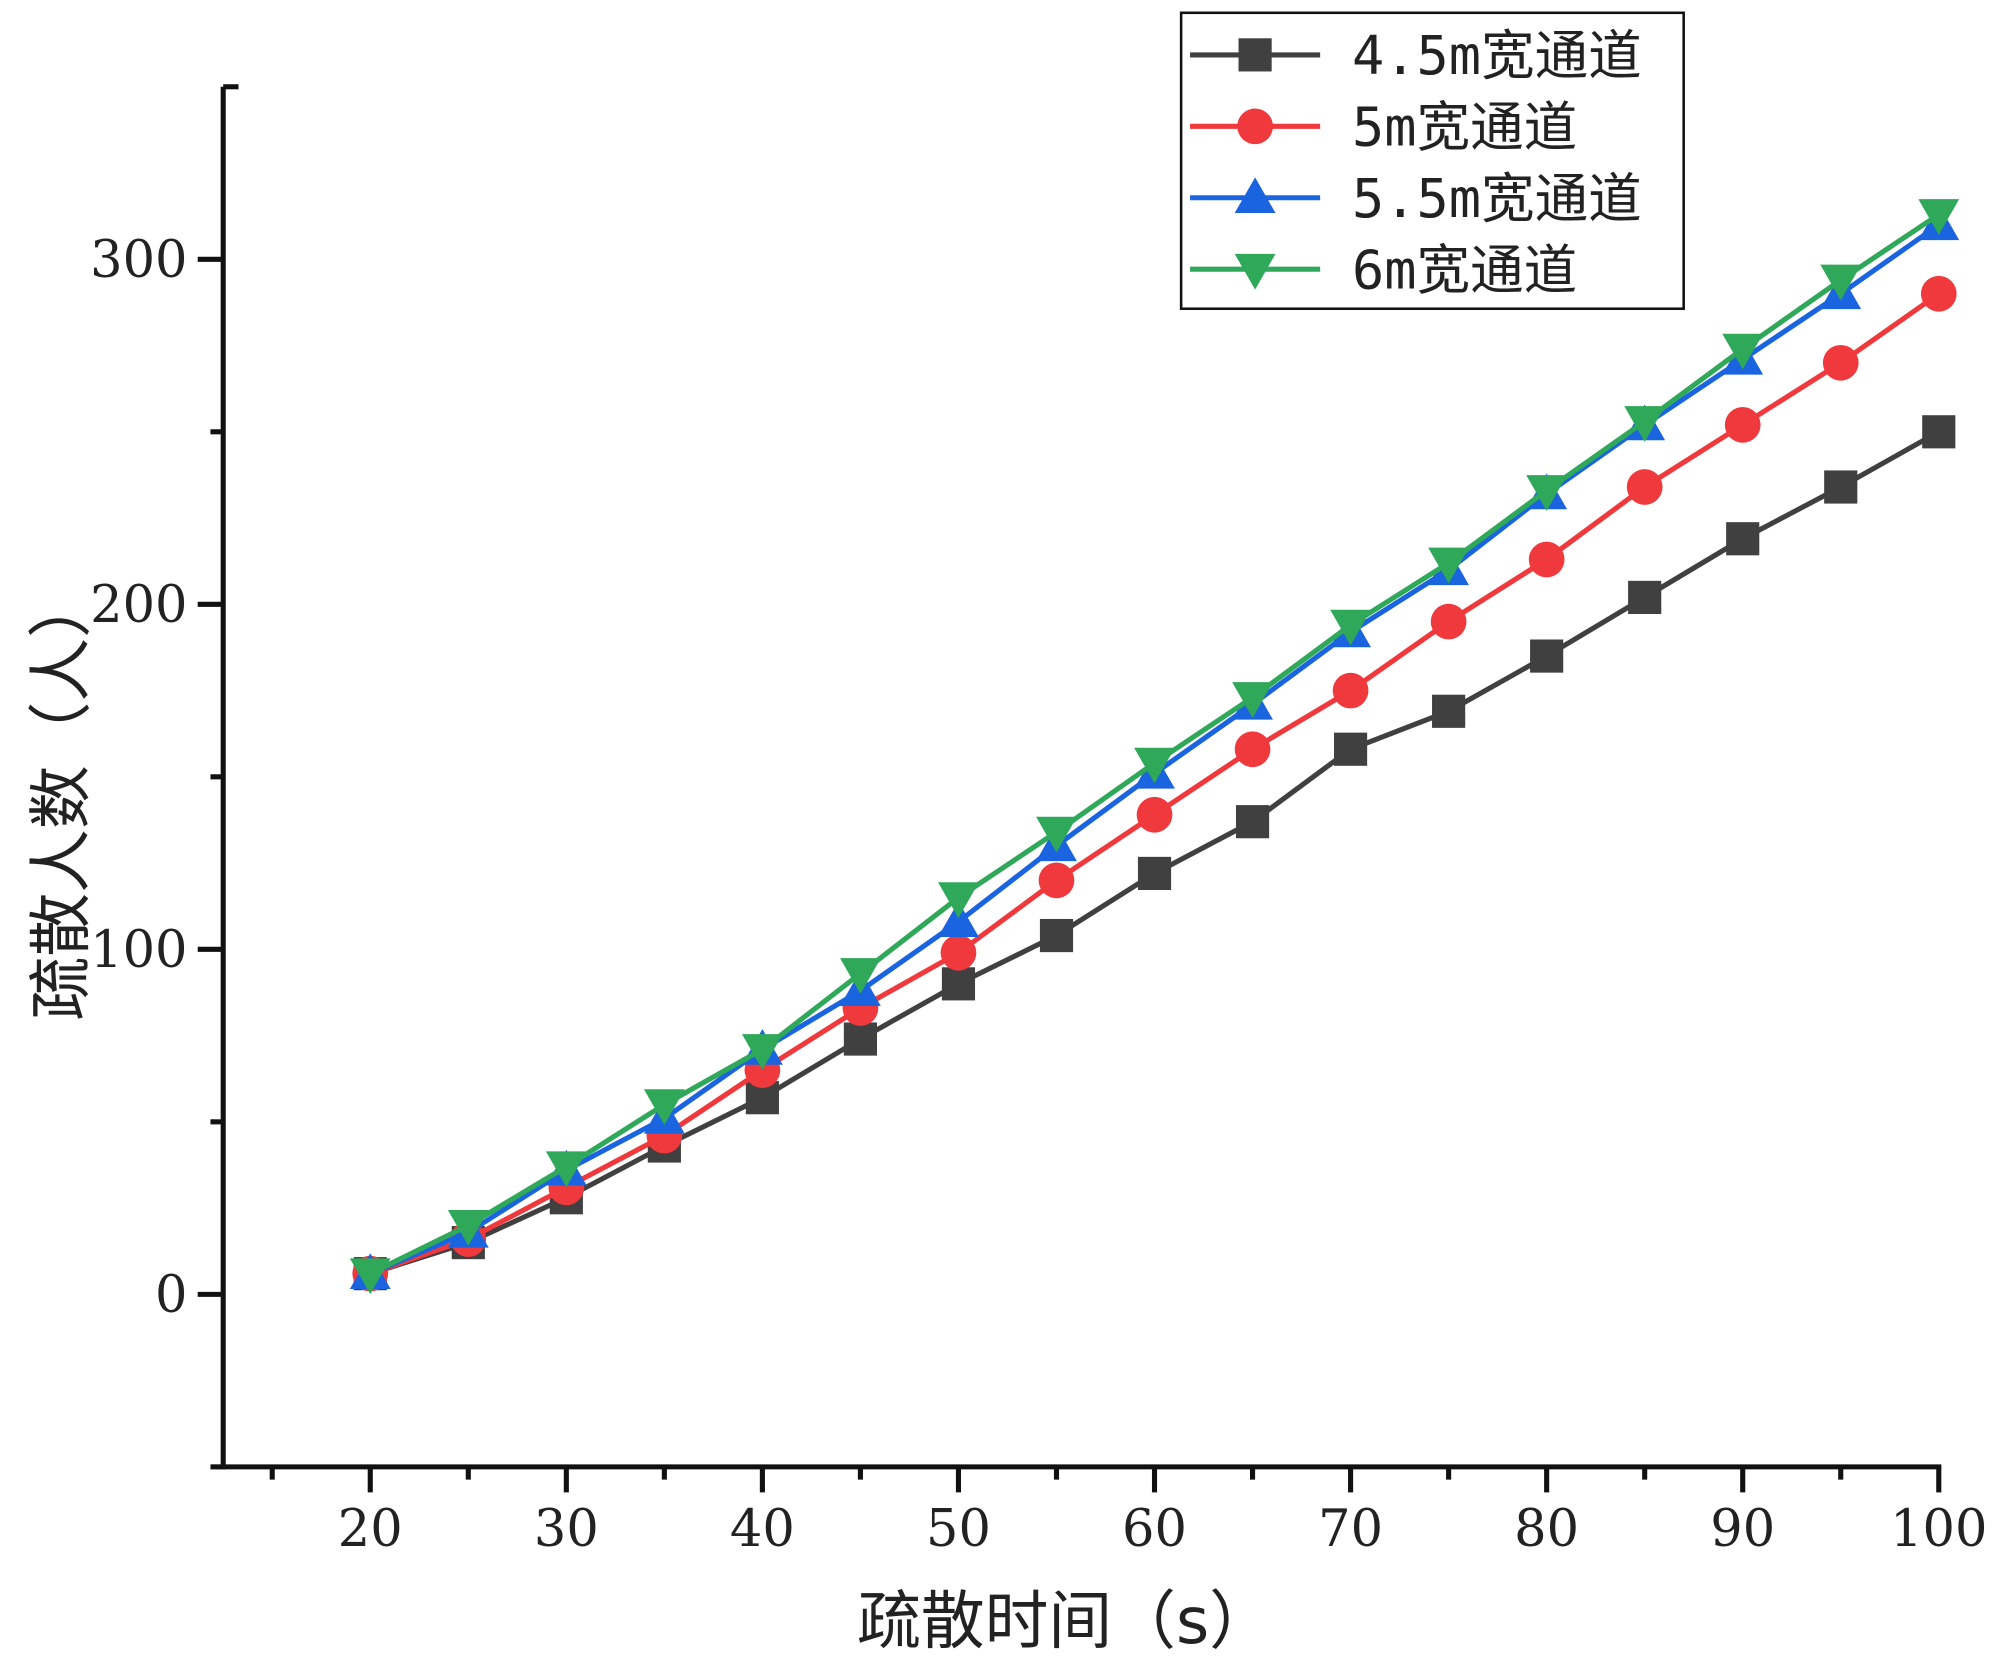  Describe the element at coordinates (138, 605) in the screenshot. I see `y-tick-label: 200` at that location.